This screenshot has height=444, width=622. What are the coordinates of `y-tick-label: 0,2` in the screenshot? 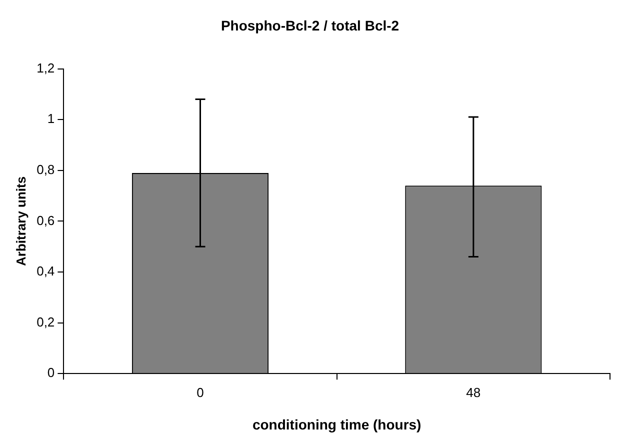 It's located at (45, 322).